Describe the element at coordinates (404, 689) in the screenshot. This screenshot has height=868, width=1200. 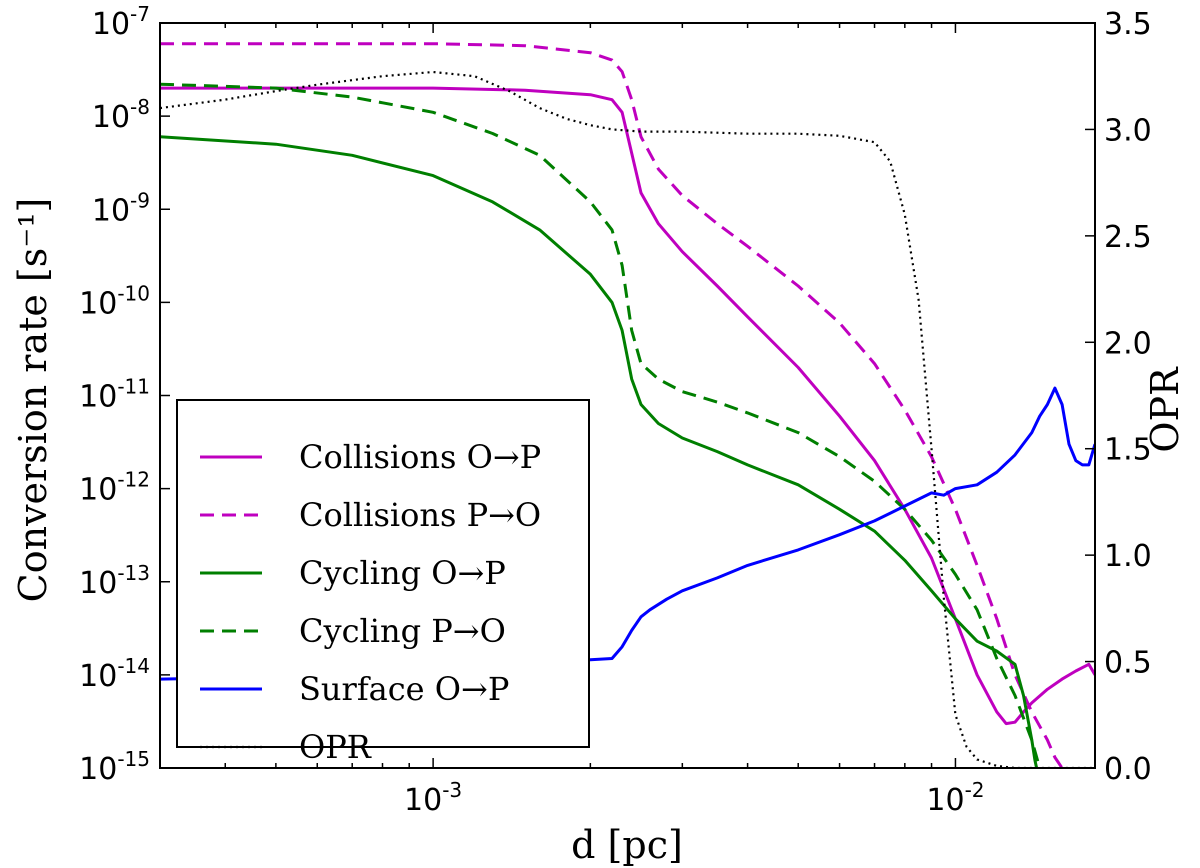
I see `legend-label-4: Surface O→P` at that location.